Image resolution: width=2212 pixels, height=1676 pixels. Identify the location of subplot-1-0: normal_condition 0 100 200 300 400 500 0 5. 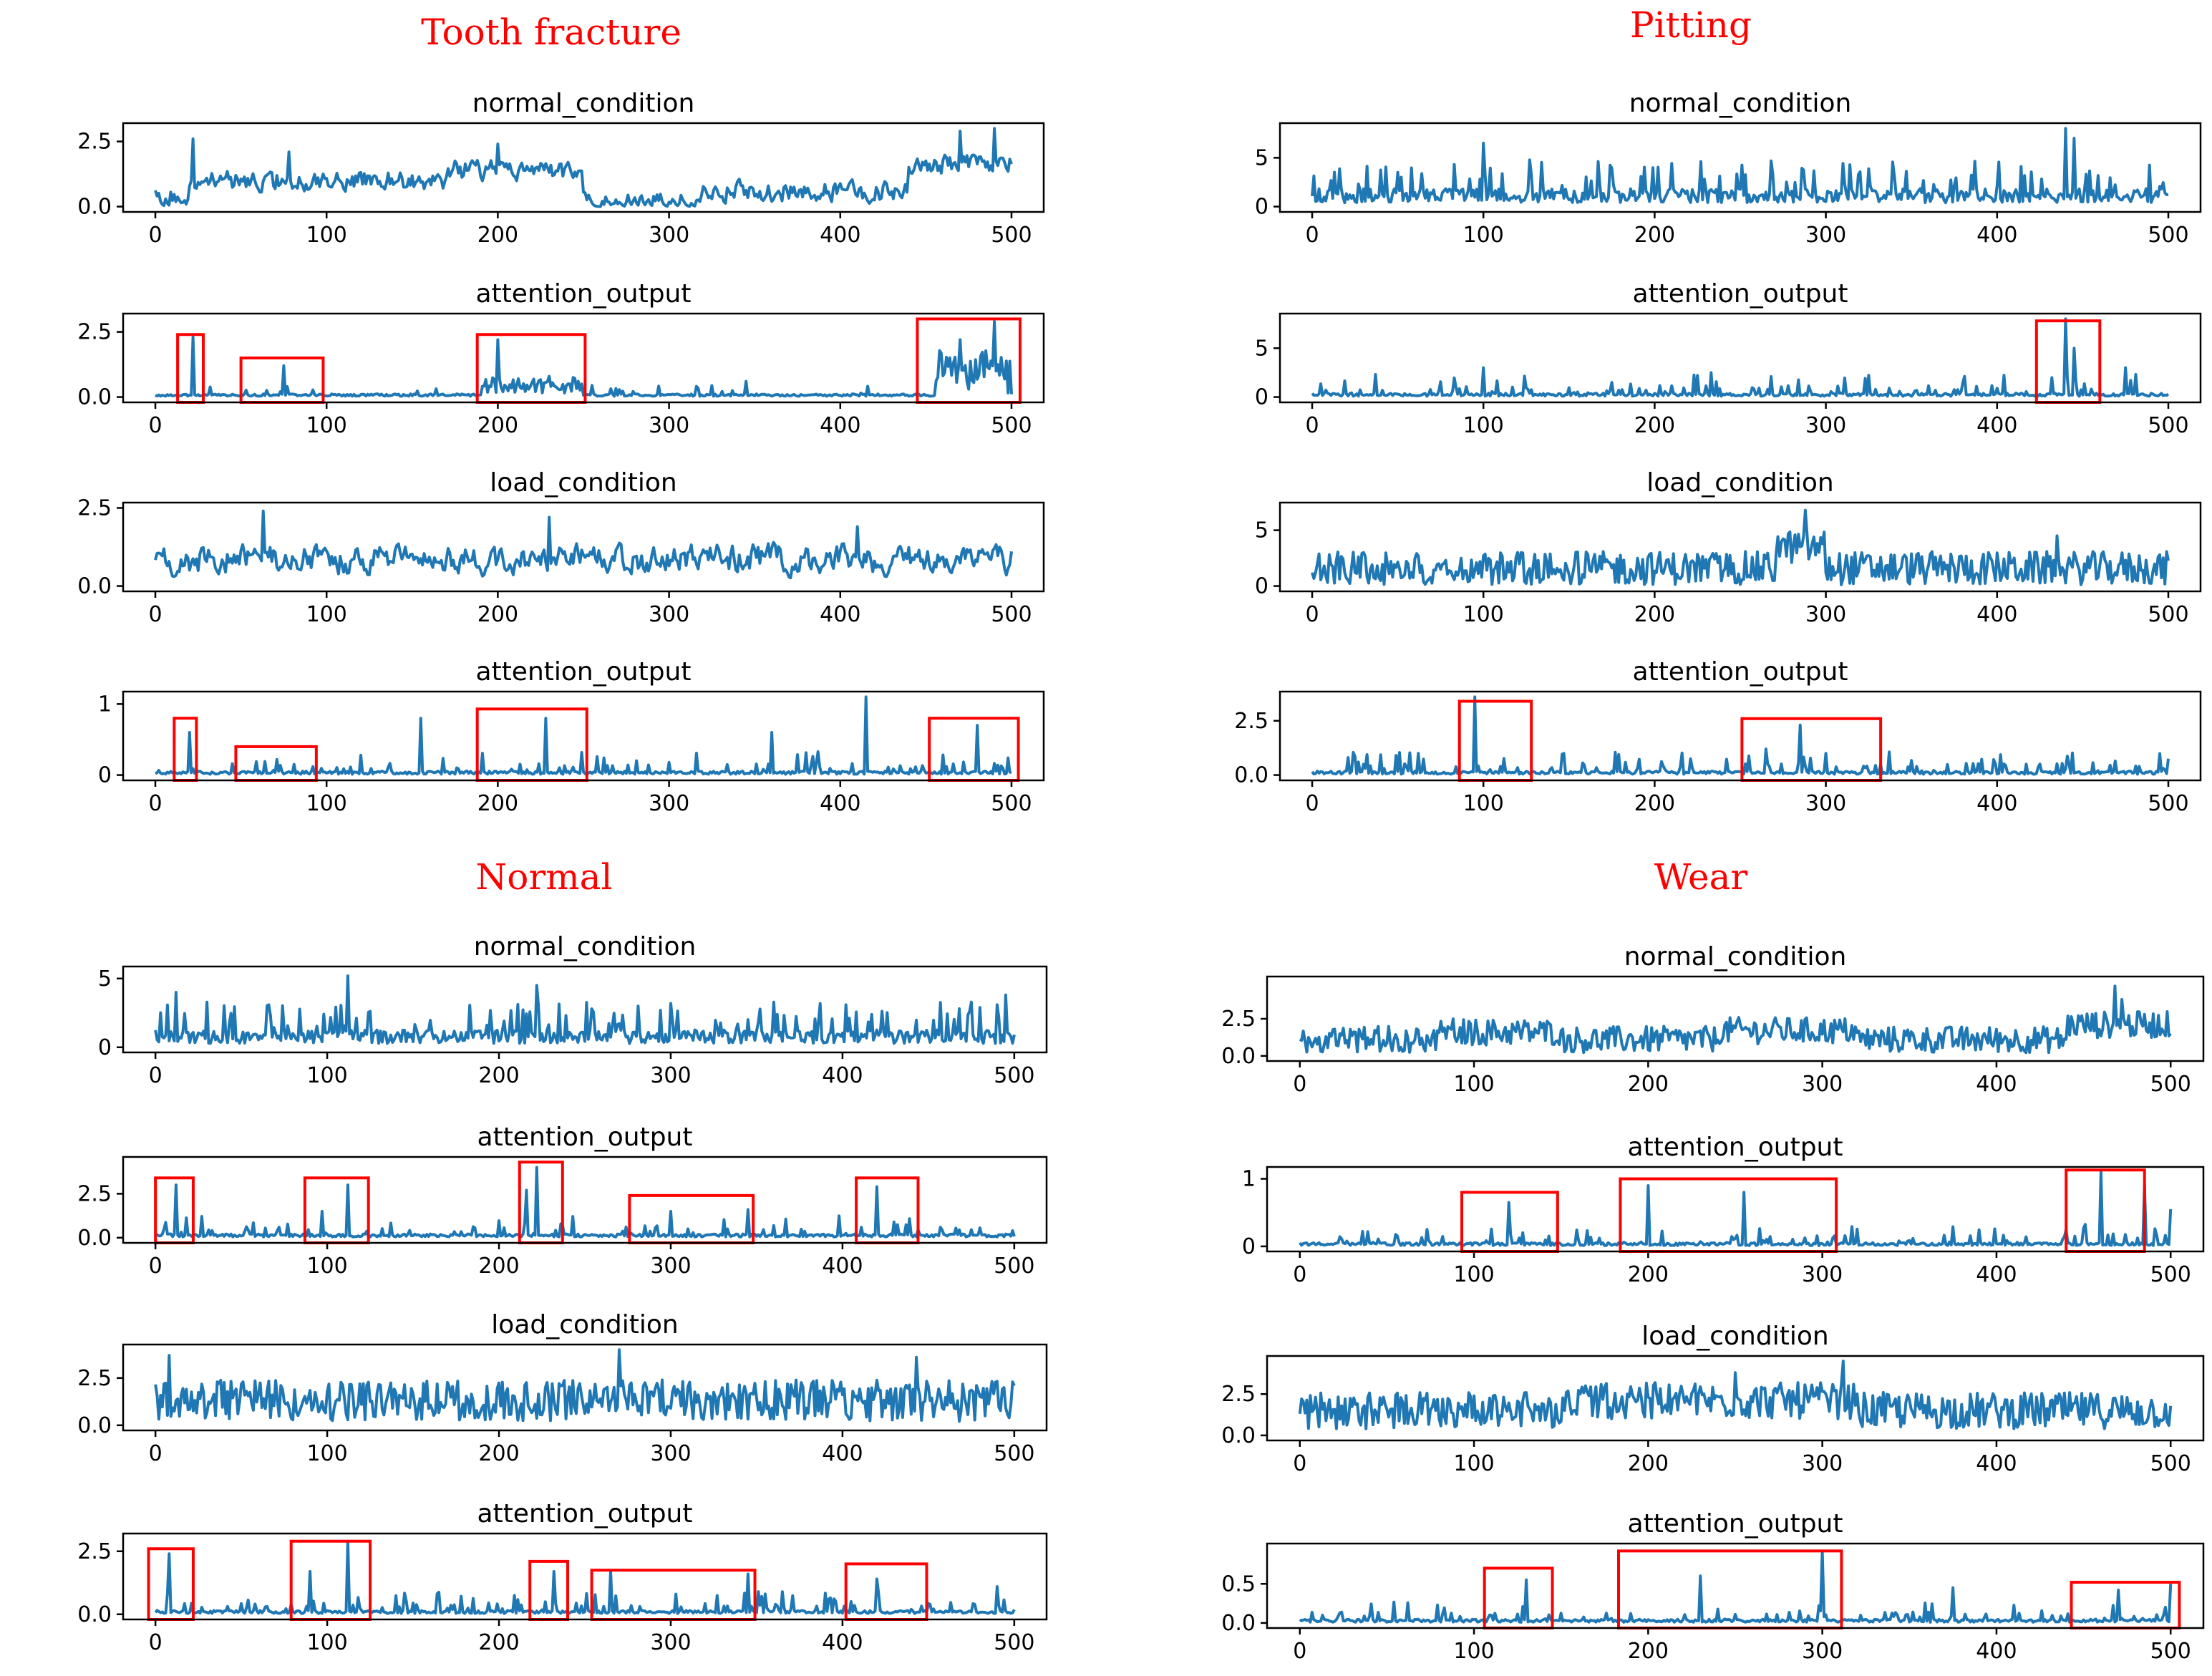
(1729, 168).